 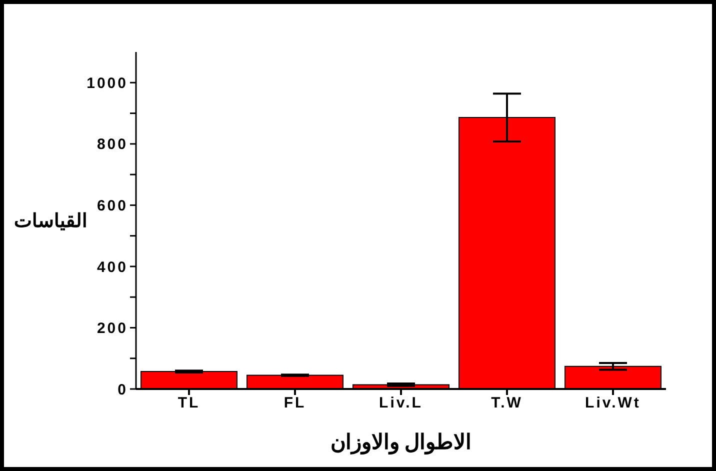 I want to click on y-tick-label: 600, so click(x=112, y=206).